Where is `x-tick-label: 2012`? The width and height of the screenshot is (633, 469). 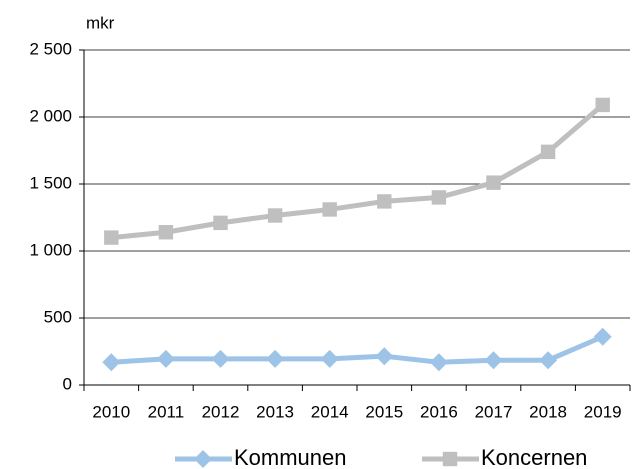 x-tick-label: 2012 is located at coordinates (221, 411).